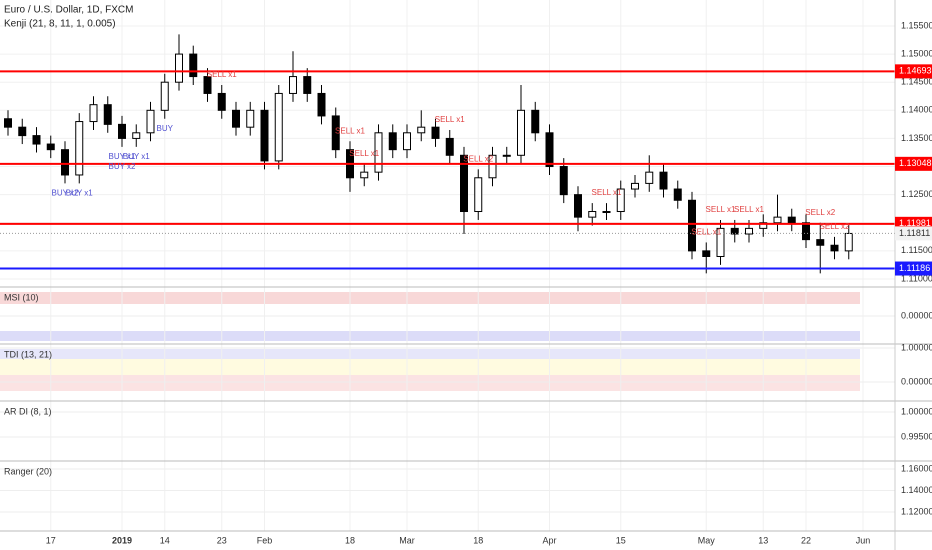 The image size is (932, 550). Describe the element at coordinates (621, 540) in the screenshot. I see `x-tick-label: 15` at that location.